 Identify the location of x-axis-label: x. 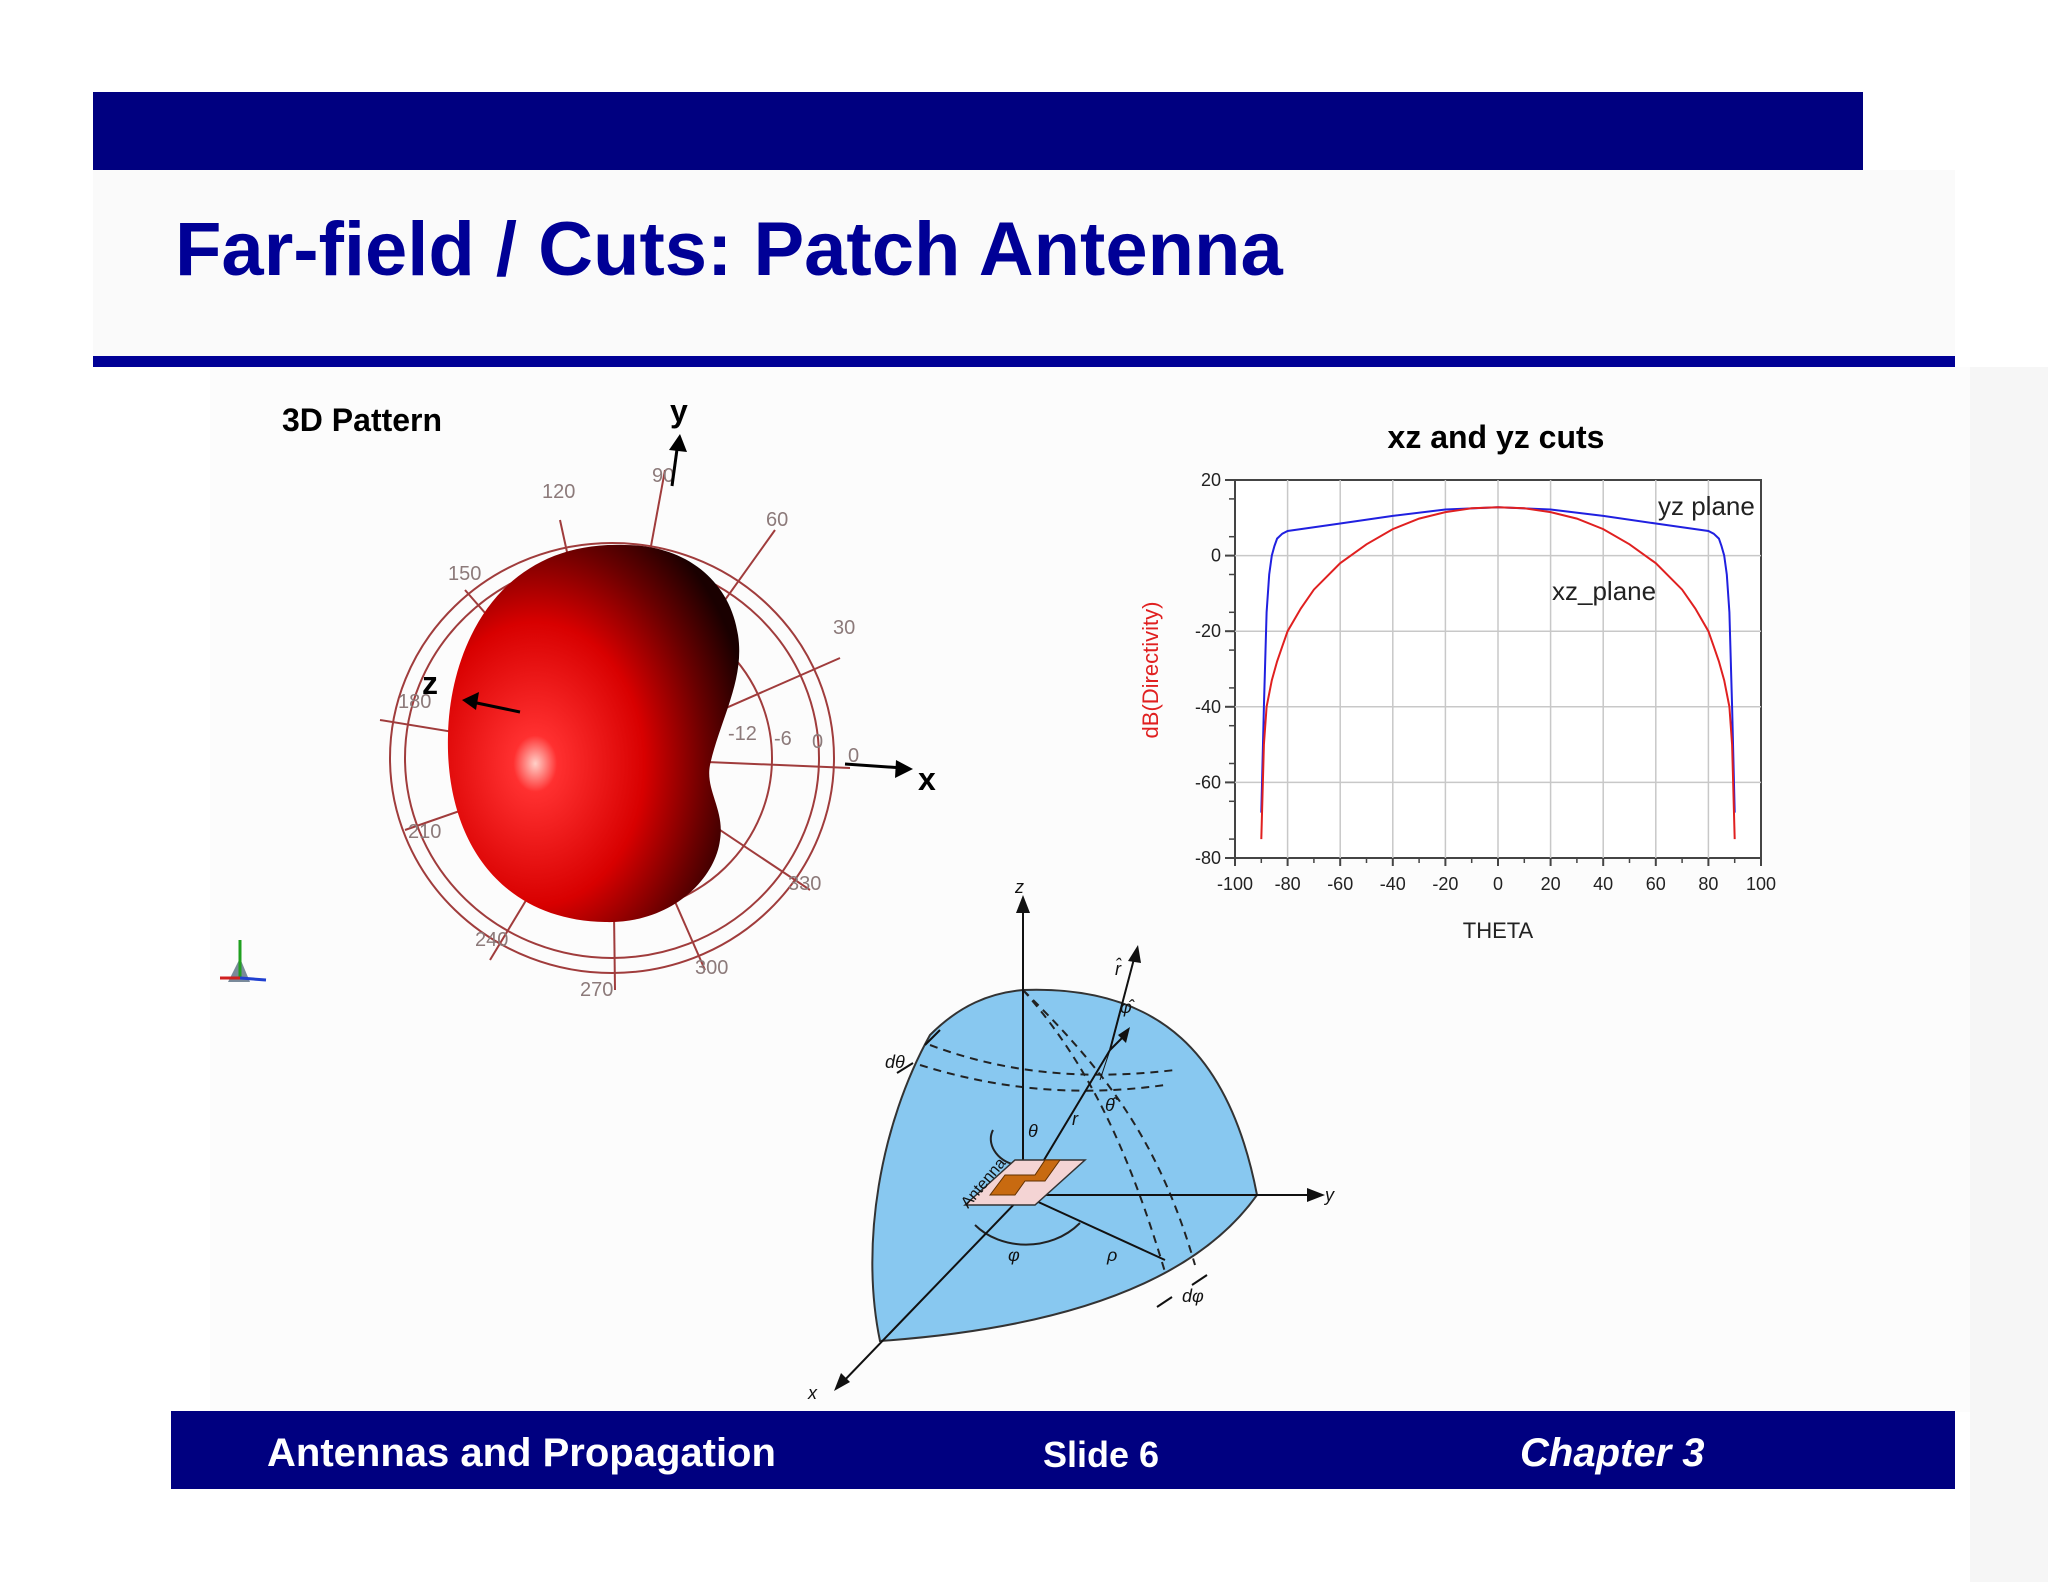
(927, 779).